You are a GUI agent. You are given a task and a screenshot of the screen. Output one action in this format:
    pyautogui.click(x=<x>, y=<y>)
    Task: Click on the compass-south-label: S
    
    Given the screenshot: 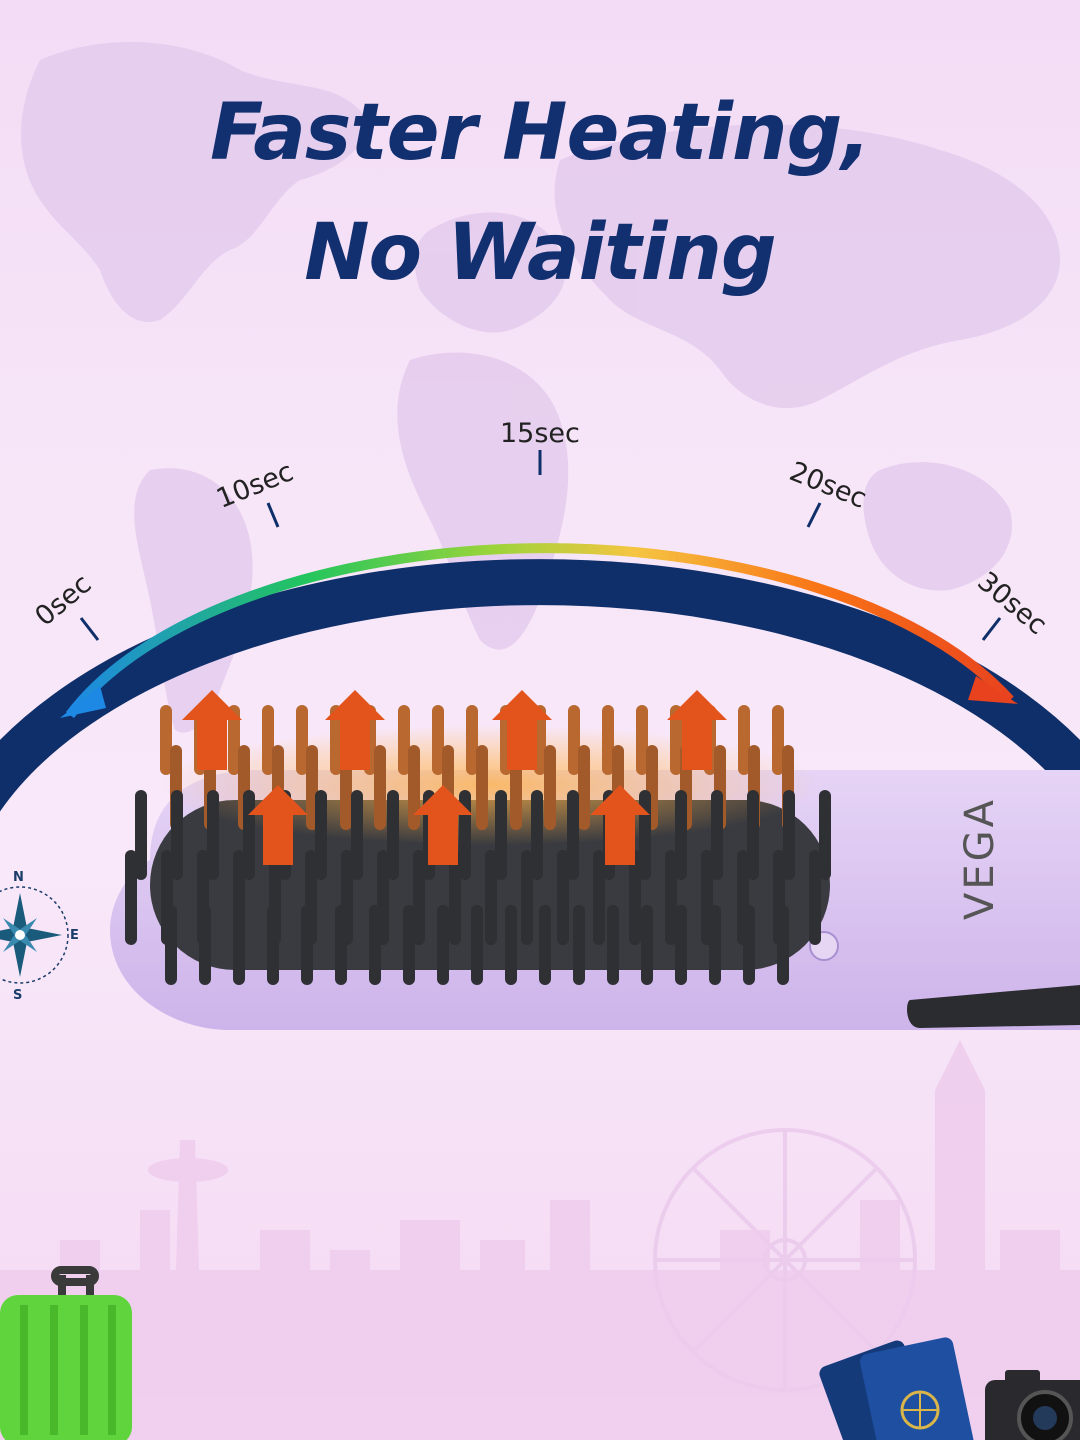 What is the action you would take?
    pyautogui.click(x=18, y=995)
    